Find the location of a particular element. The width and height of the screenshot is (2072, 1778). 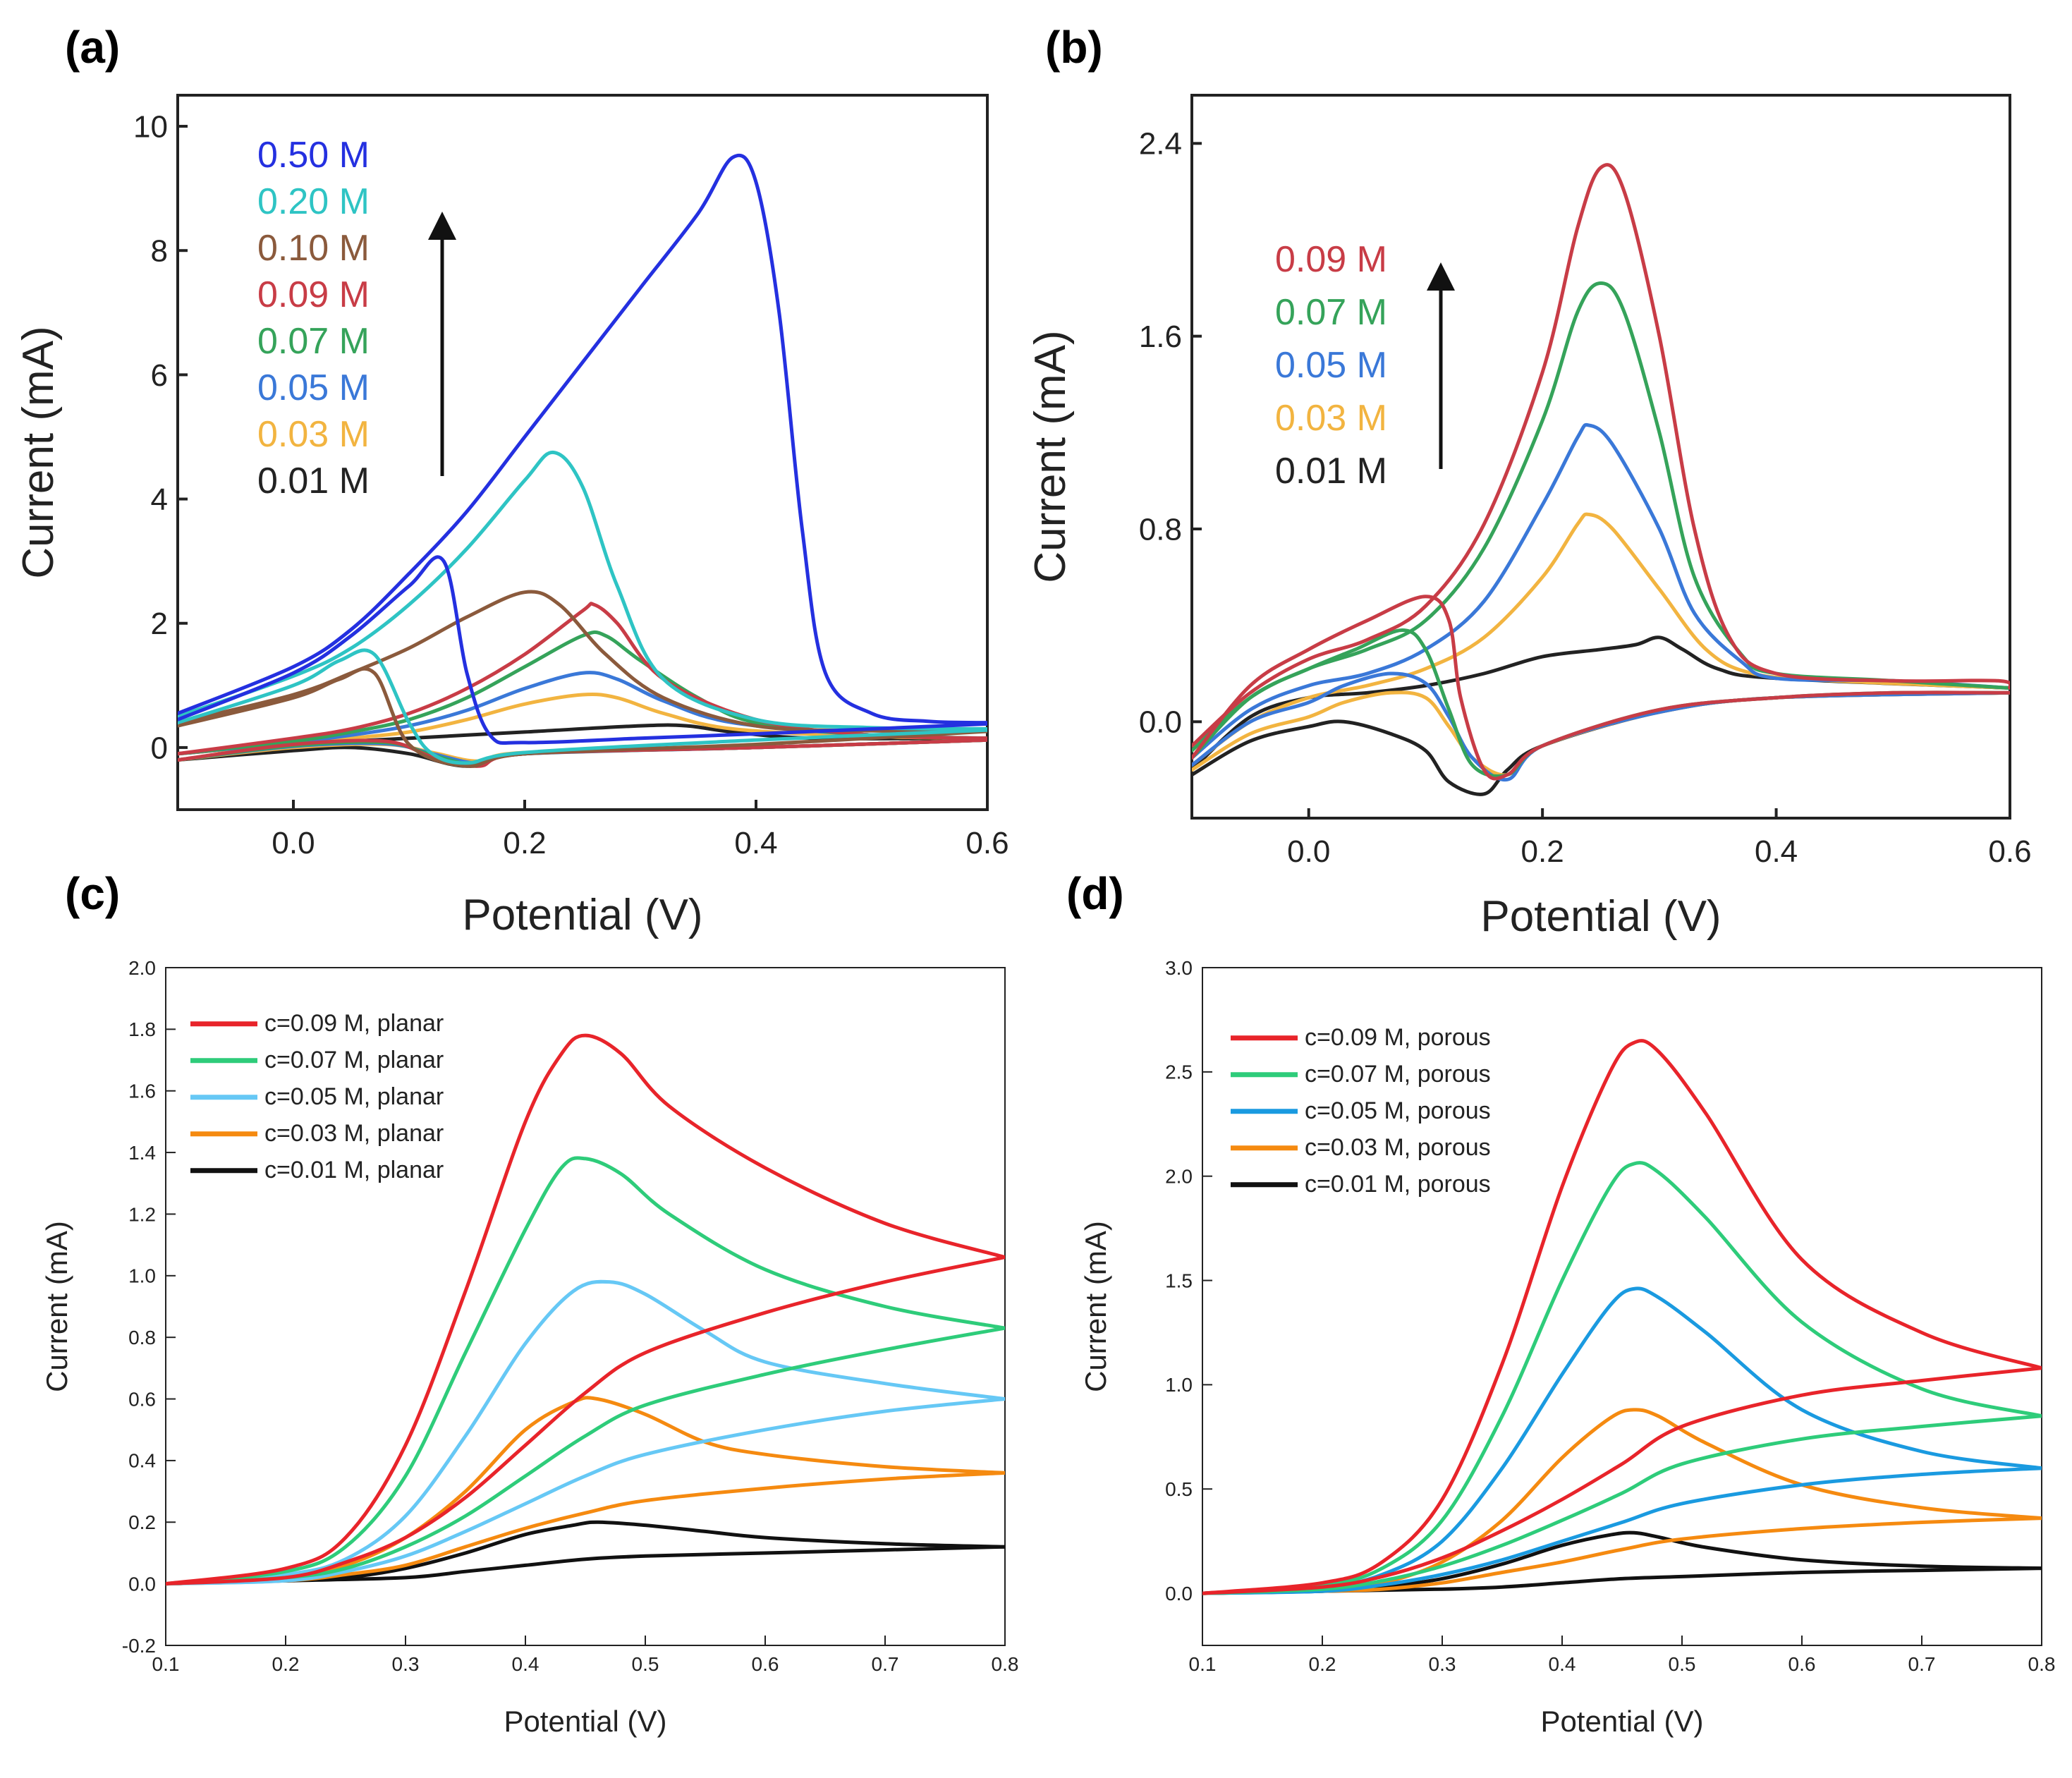

legend-label: 0.07 M is located at coordinates (1331, 312).